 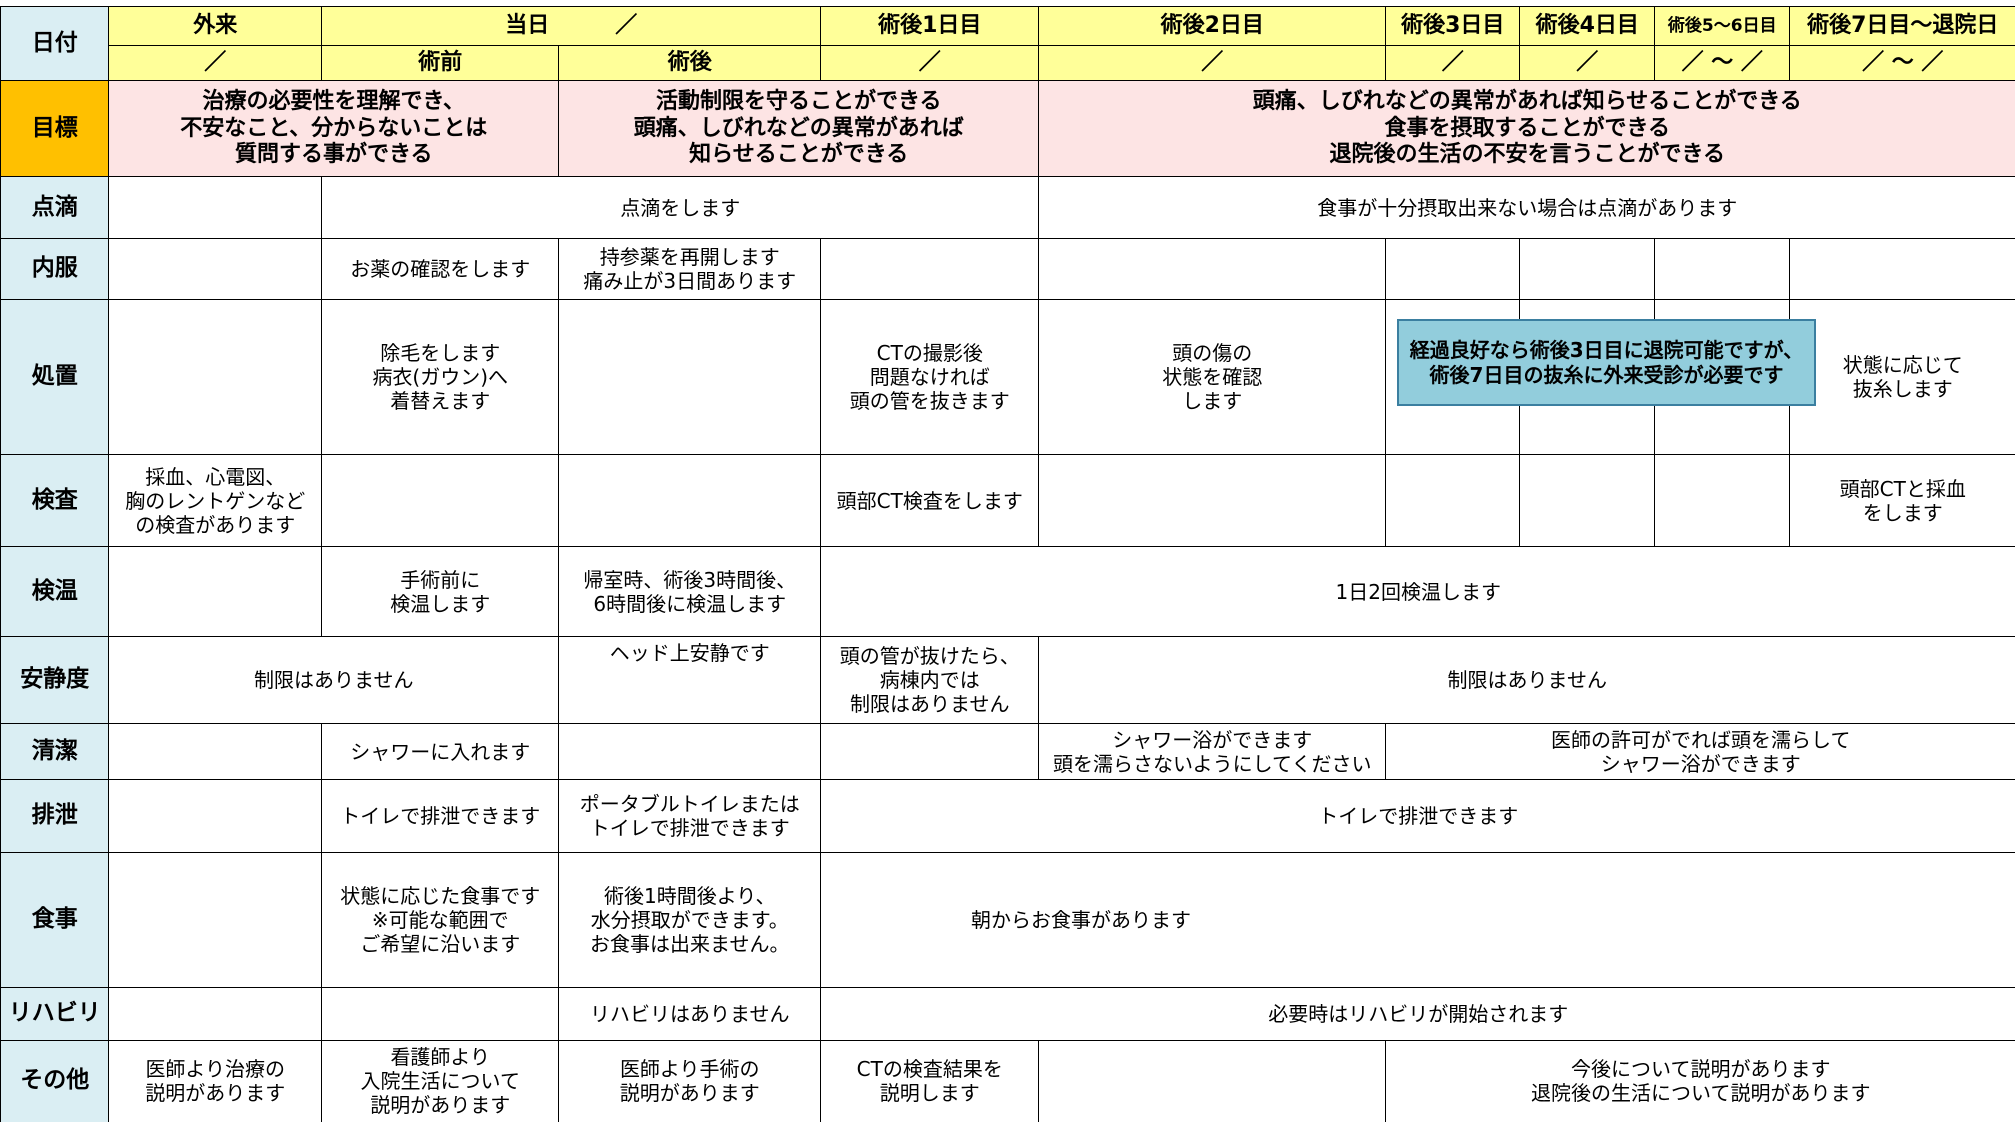 I want to click on row-cell: 状態に応じた食事です ※可能な範囲で ご希望に沿います, so click(x=440, y=920).